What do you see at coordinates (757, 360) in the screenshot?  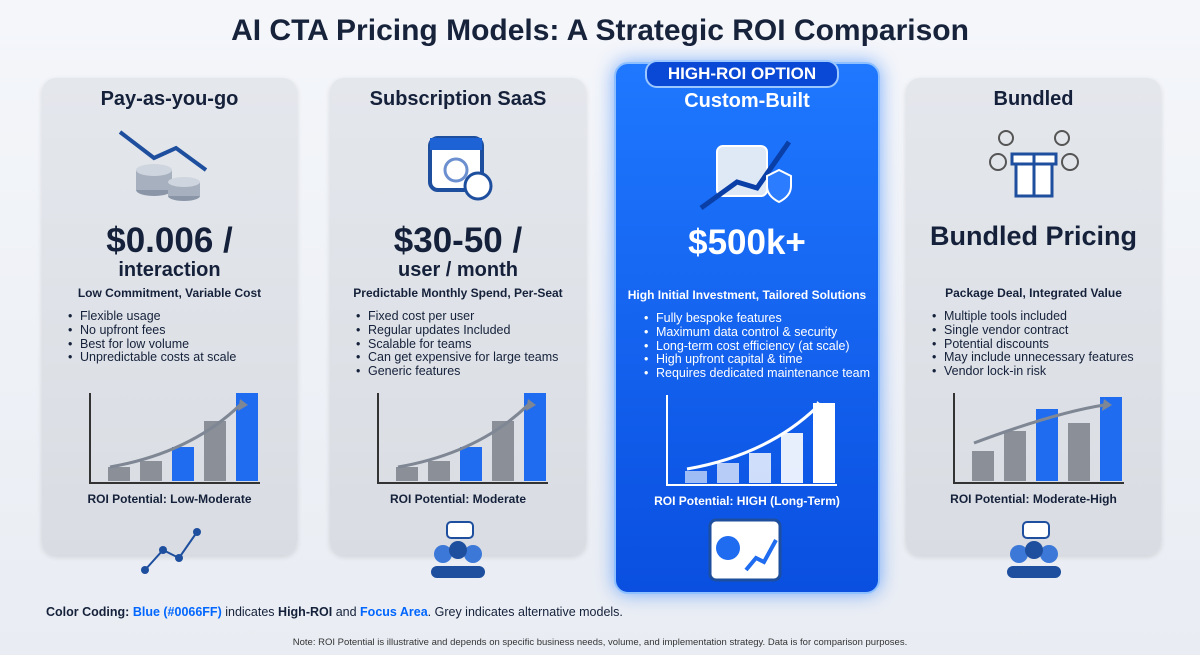 I see `bullet: High upfront capital & time` at bounding box center [757, 360].